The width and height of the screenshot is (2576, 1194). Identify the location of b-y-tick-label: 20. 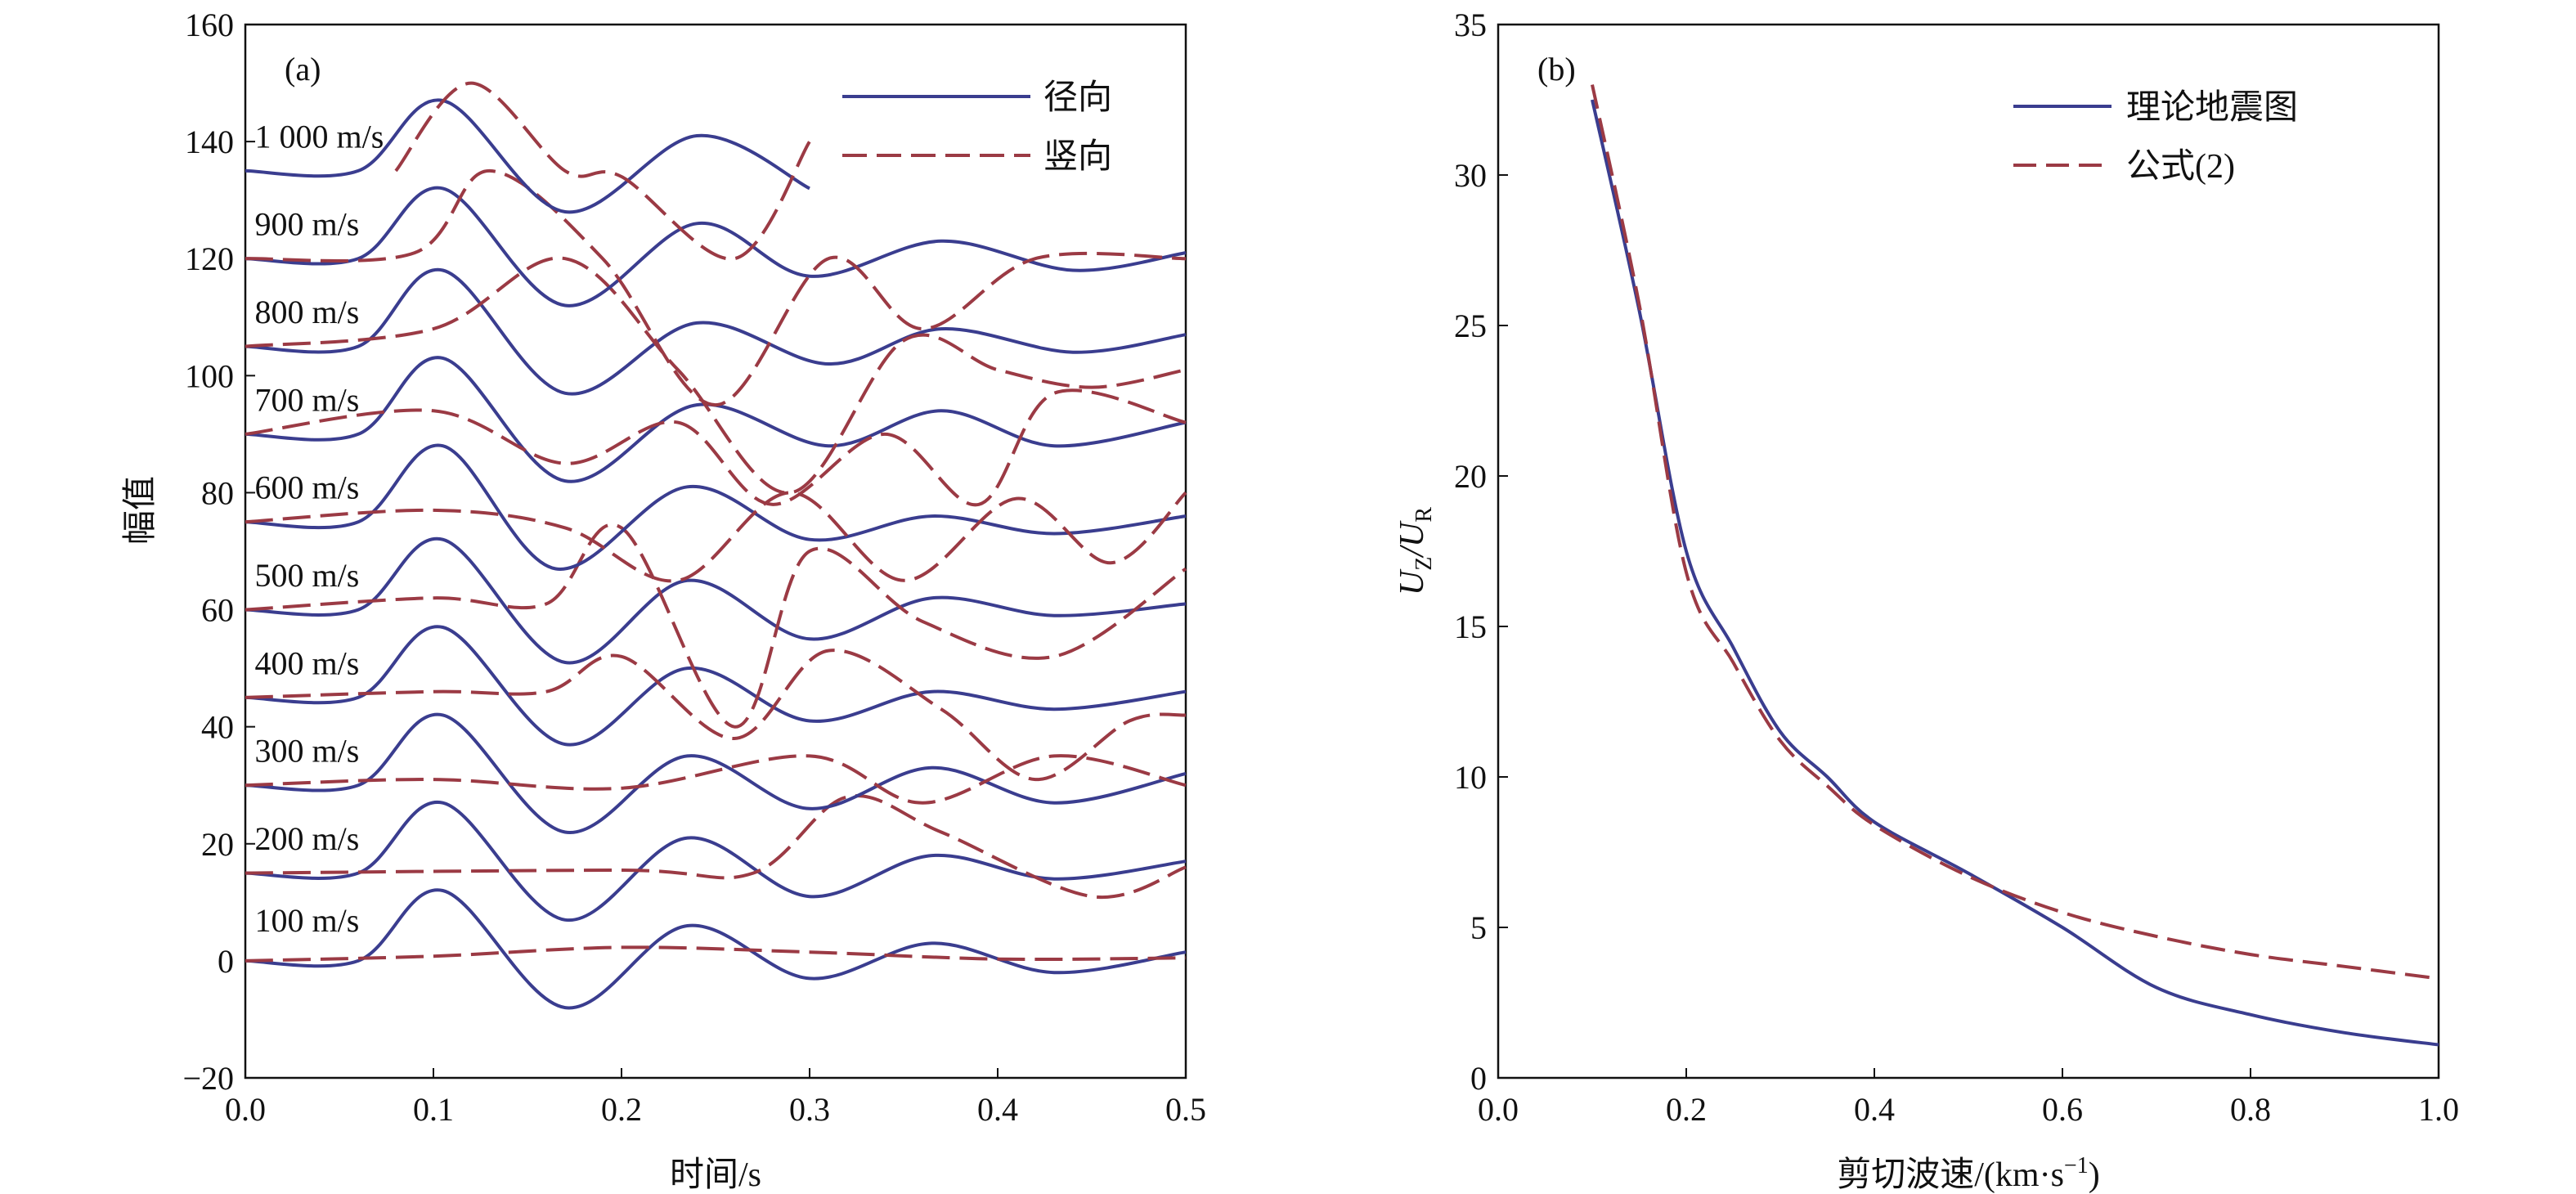
(1470, 476).